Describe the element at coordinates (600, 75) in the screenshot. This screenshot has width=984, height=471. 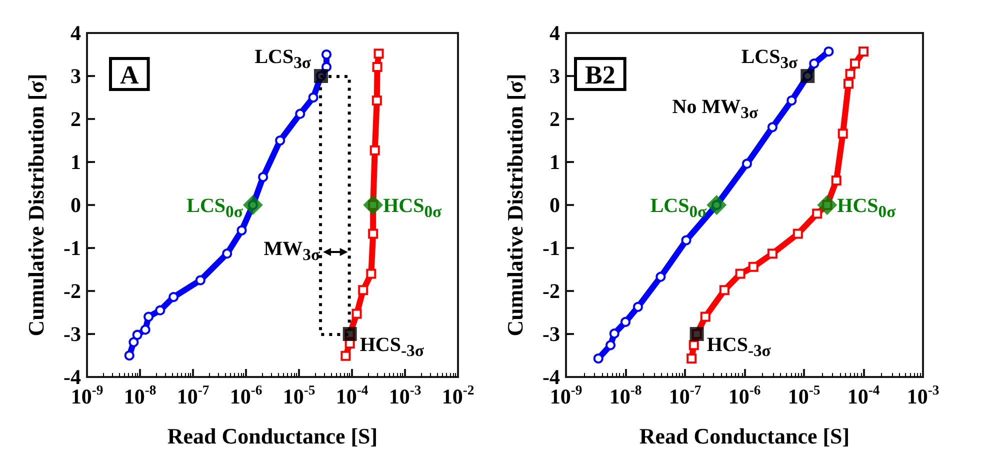
I see `annotation: B2` at that location.